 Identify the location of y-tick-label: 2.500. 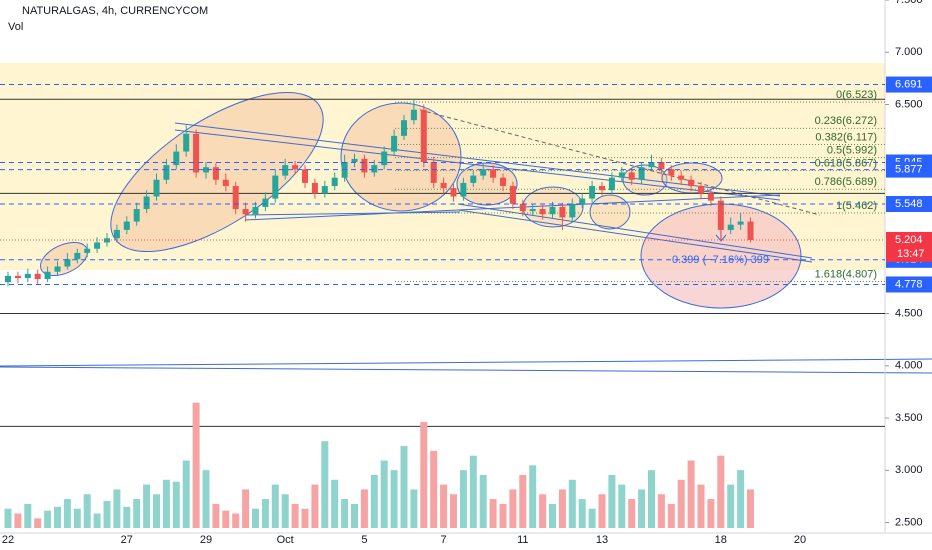
(909, 522).